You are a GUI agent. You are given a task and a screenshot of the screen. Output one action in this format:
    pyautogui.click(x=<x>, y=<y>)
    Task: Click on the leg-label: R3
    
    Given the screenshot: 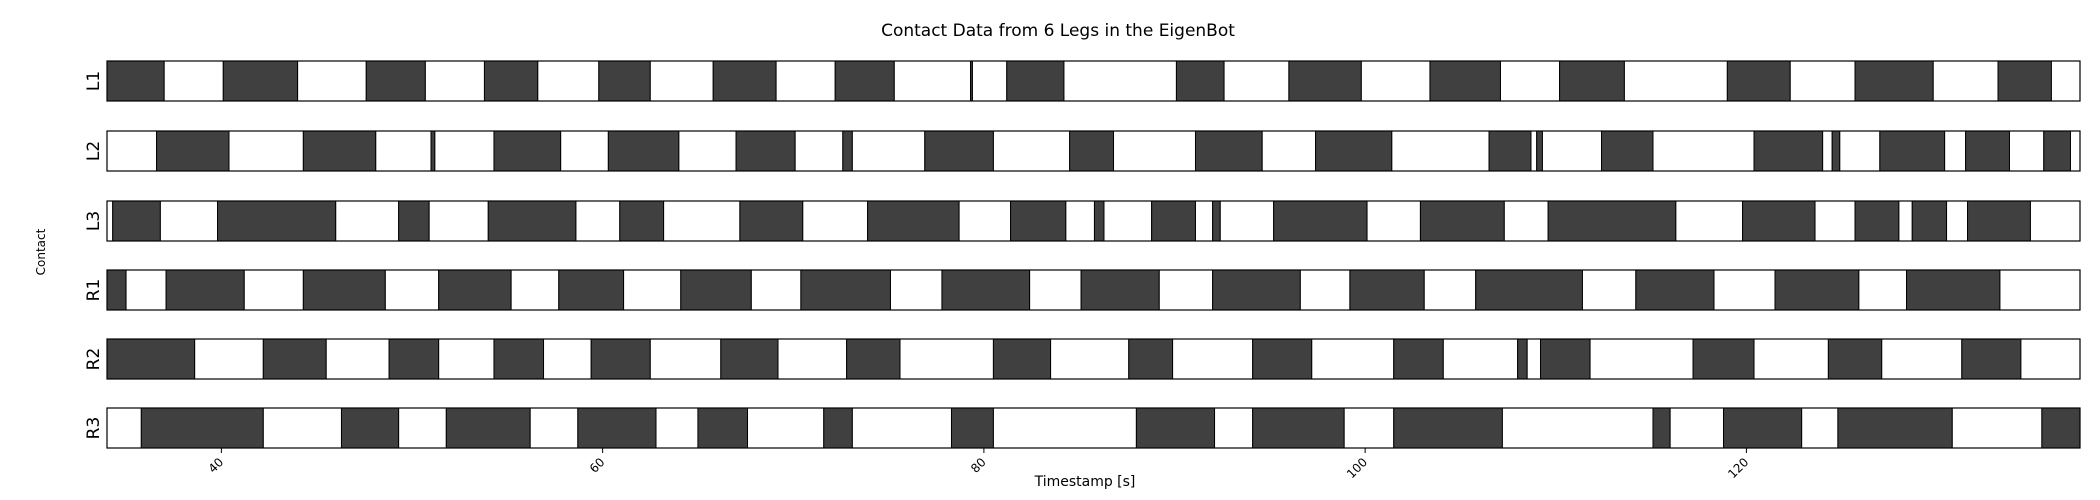 What is the action you would take?
    pyautogui.click(x=94, y=428)
    